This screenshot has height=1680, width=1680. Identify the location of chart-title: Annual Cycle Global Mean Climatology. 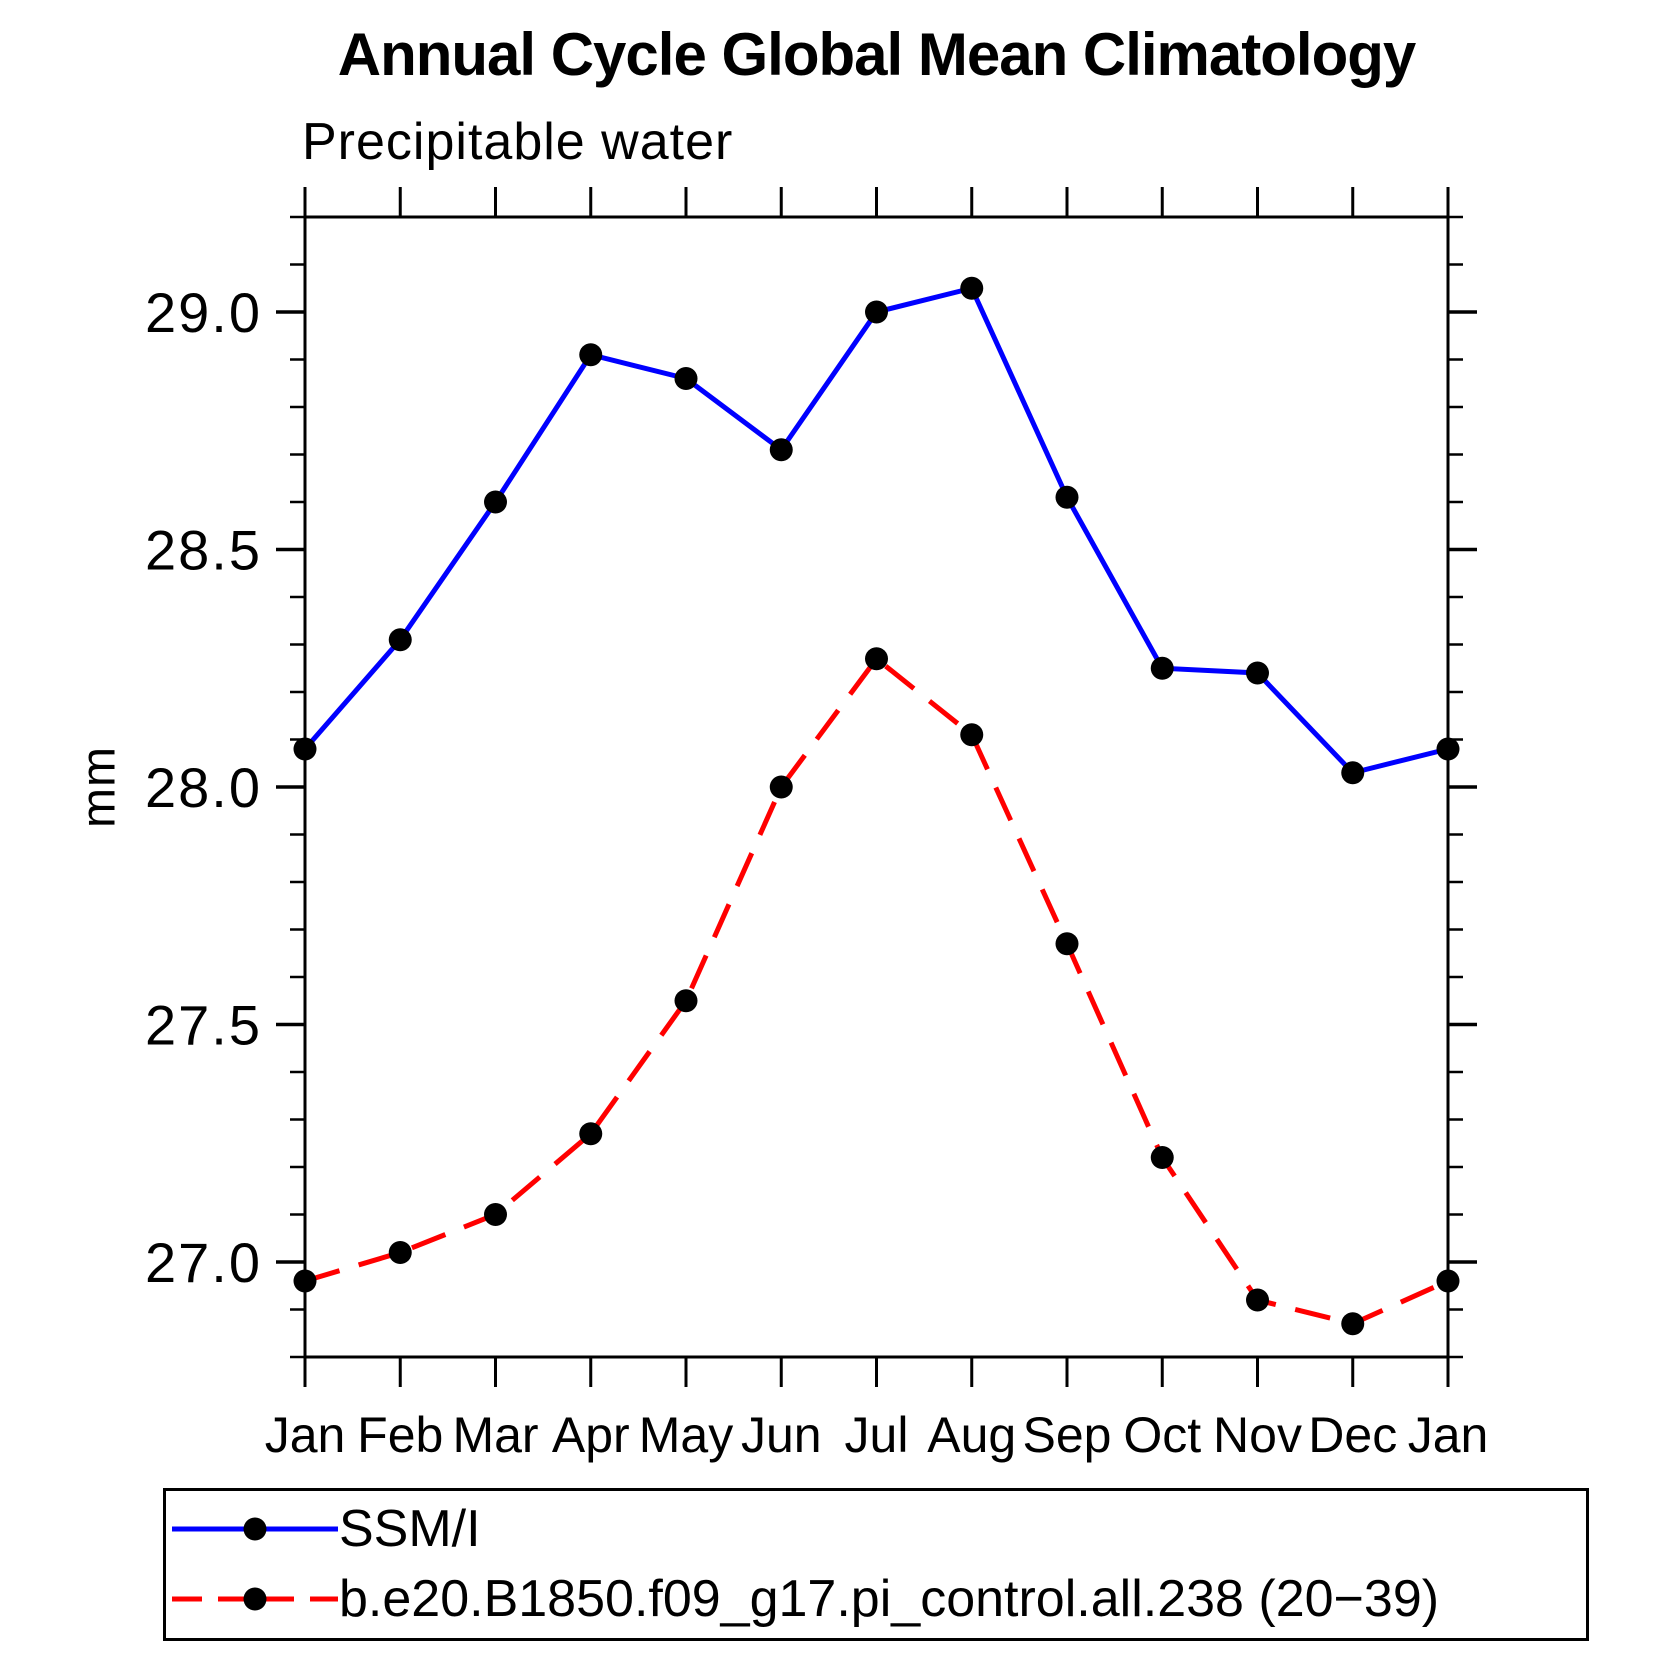
(877, 54).